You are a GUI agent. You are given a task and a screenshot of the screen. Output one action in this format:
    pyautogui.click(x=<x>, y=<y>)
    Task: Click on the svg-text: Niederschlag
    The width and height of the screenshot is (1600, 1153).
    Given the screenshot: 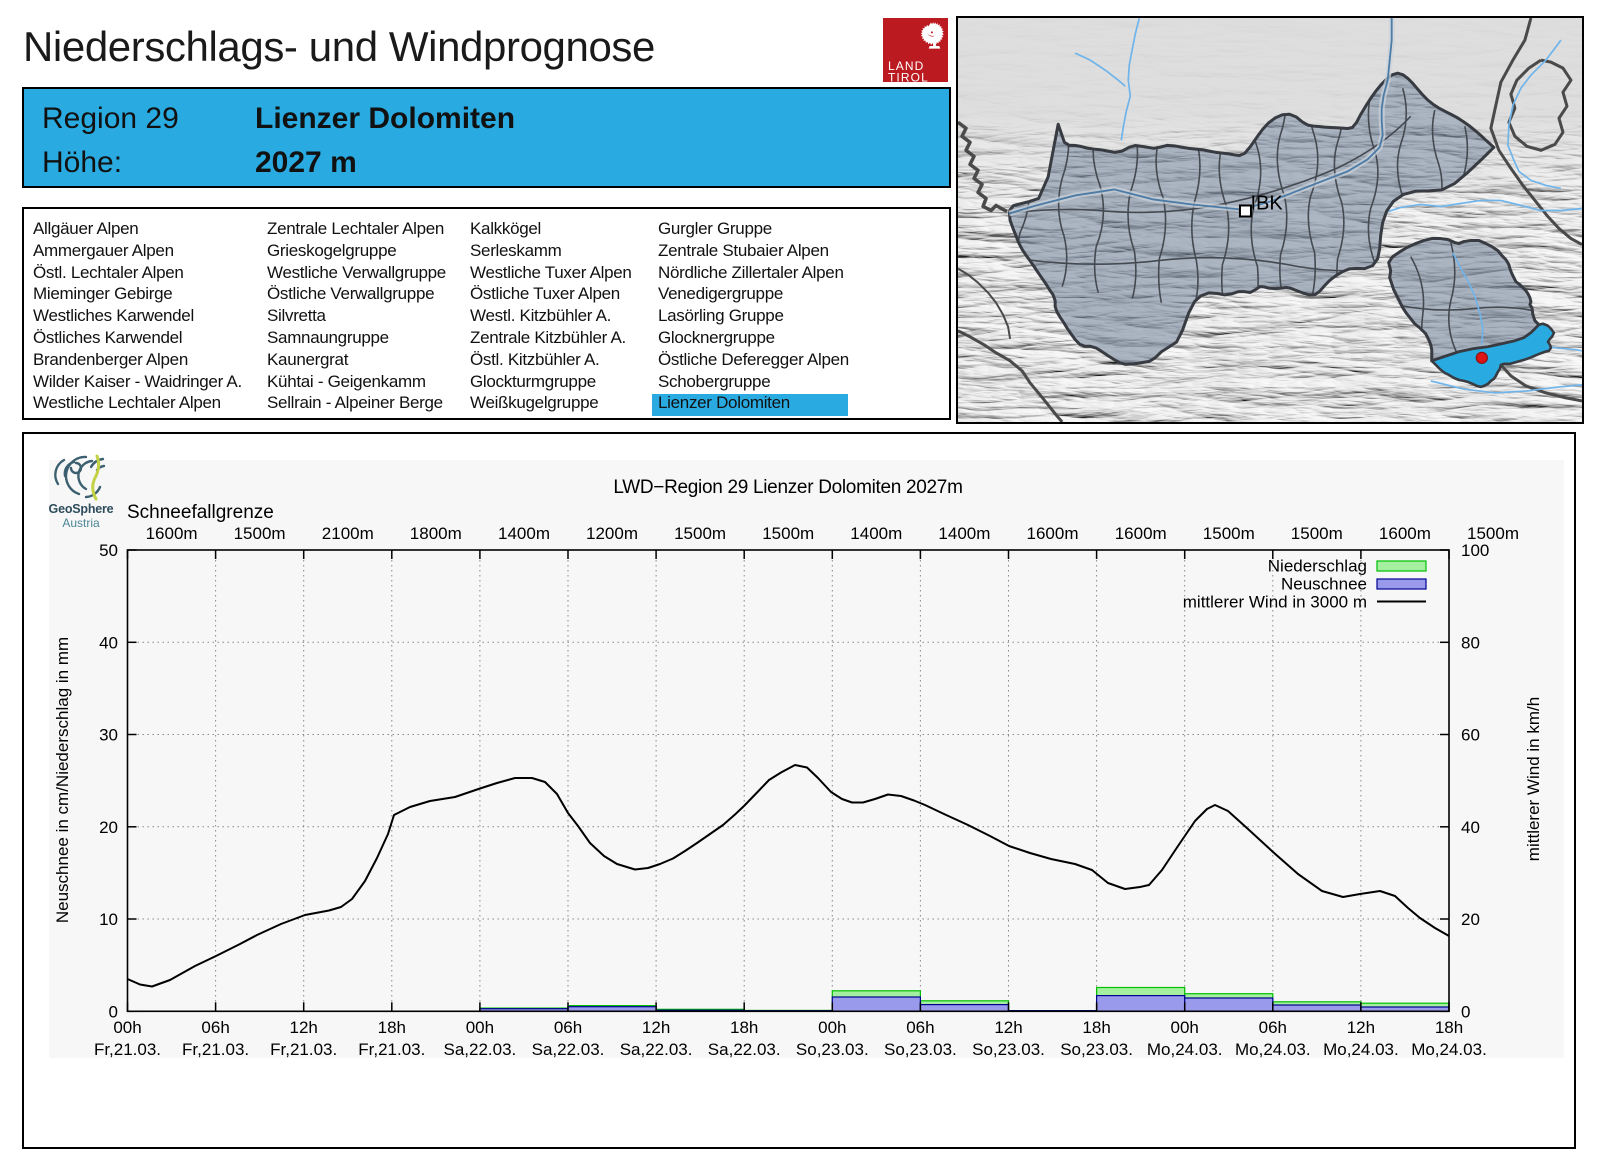 What is the action you would take?
    pyautogui.click(x=1317, y=566)
    